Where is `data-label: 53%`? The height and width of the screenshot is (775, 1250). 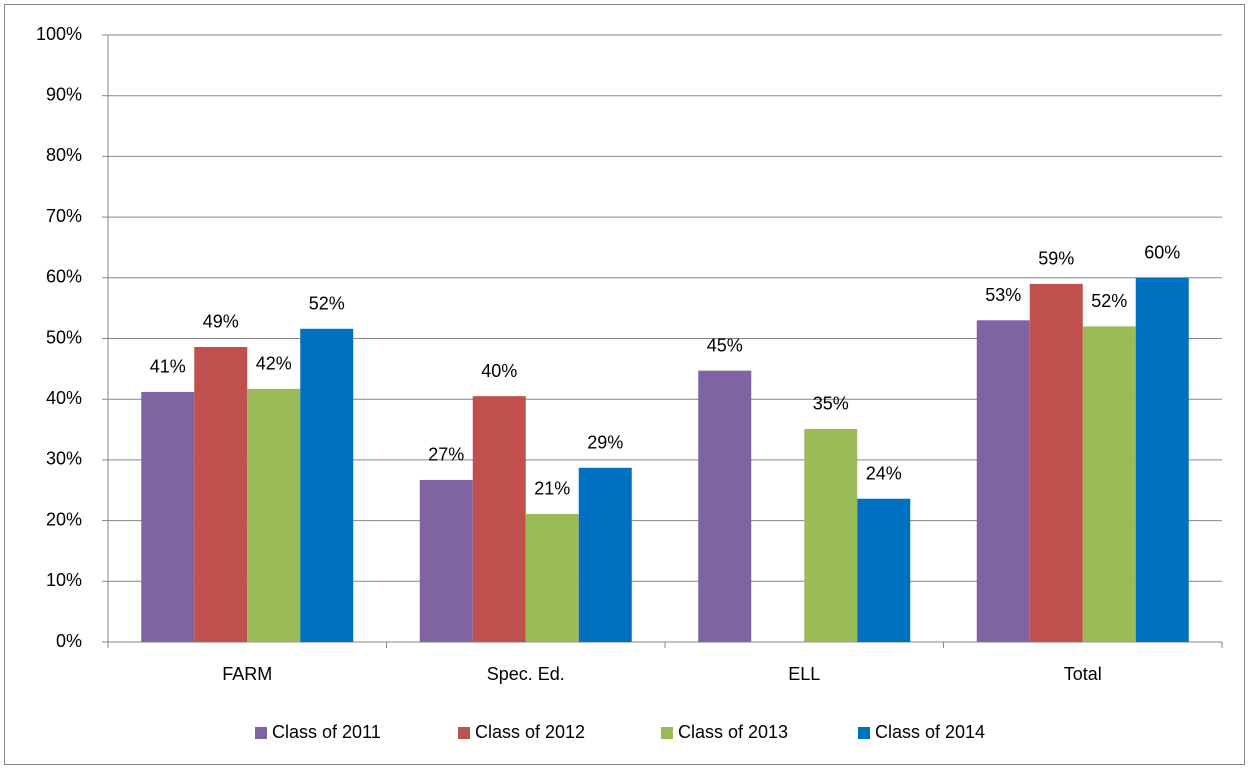 data-label: 53% is located at coordinates (1003, 295).